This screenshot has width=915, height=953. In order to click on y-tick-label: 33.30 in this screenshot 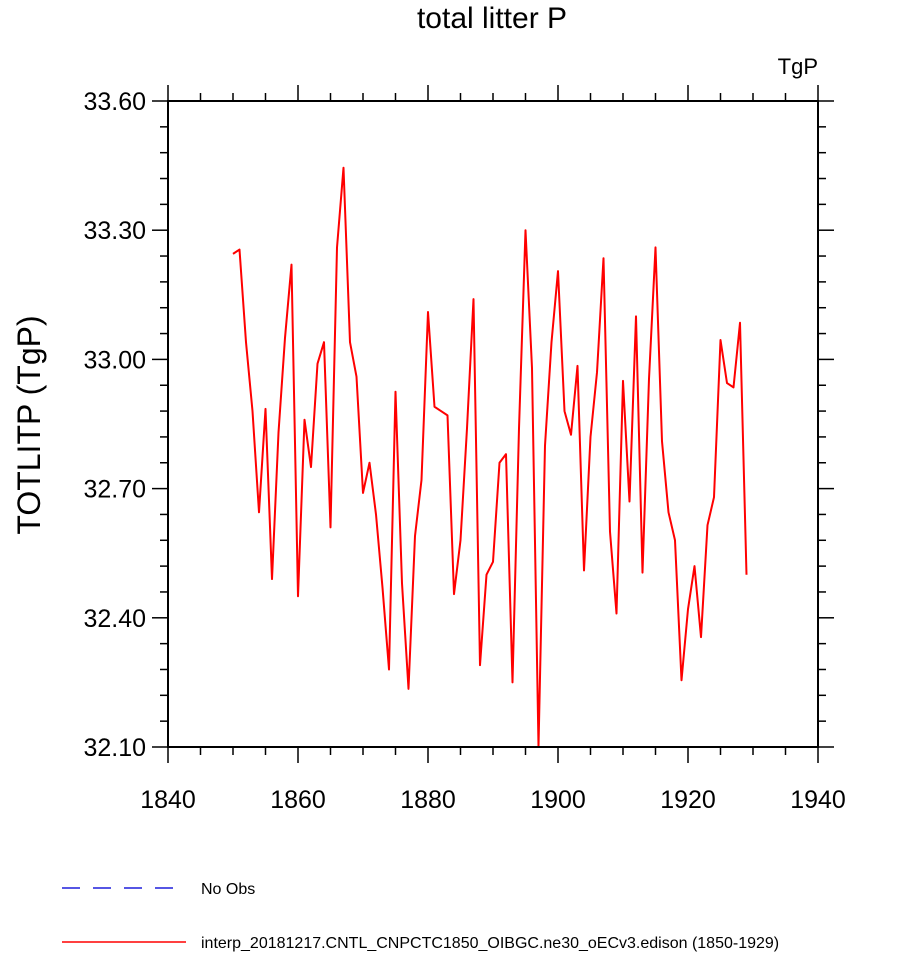, I will do `click(114, 231)`.